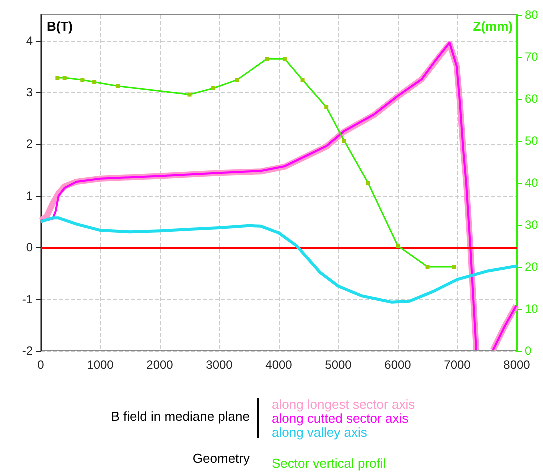 This screenshot has height=474, width=543. Describe the element at coordinates (517, 365) in the screenshot. I see `x-tick-label: 8000` at that location.